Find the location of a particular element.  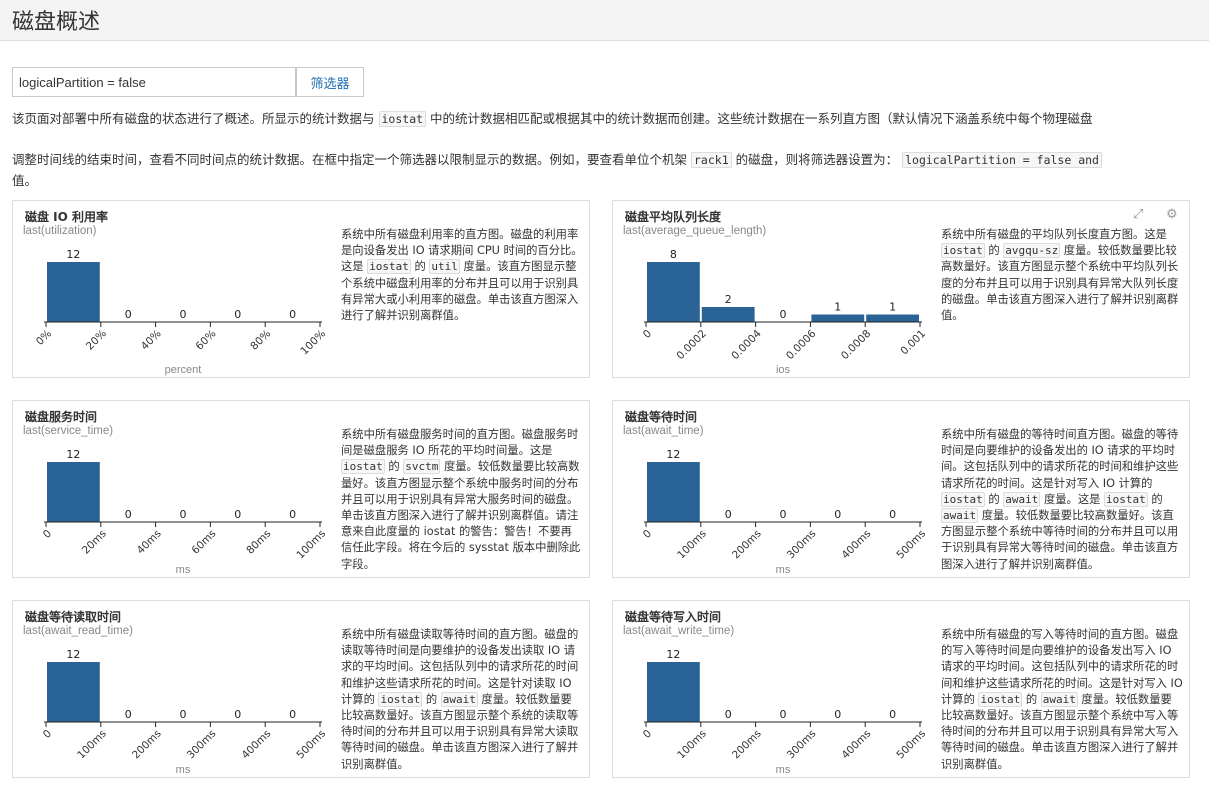

x-tick-label: 60% is located at coordinates (206, 340).